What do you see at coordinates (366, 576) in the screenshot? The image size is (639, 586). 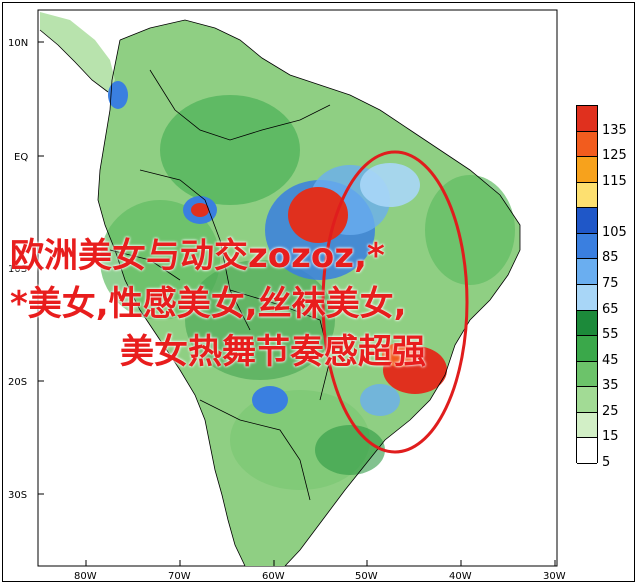 I see `lon-label-50w: 50W` at bounding box center [366, 576].